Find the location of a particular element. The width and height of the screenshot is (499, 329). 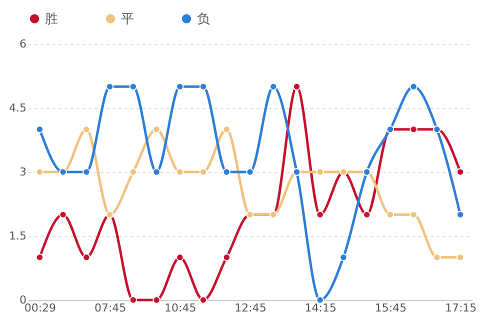

legend-label: 胜 is located at coordinates (51, 19).